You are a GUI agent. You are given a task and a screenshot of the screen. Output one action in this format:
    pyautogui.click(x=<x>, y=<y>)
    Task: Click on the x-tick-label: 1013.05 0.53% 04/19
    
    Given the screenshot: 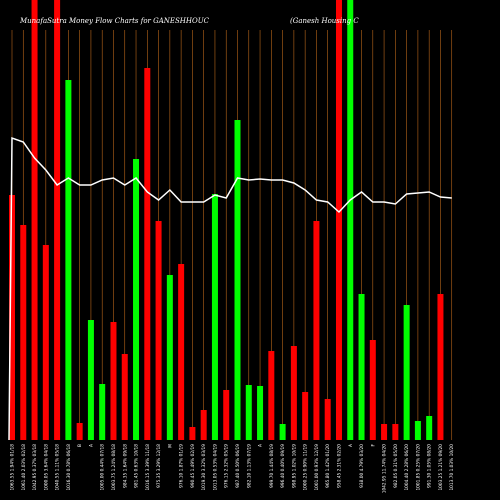 What is the action you would take?
    pyautogui.click(x=215, y=467)
    